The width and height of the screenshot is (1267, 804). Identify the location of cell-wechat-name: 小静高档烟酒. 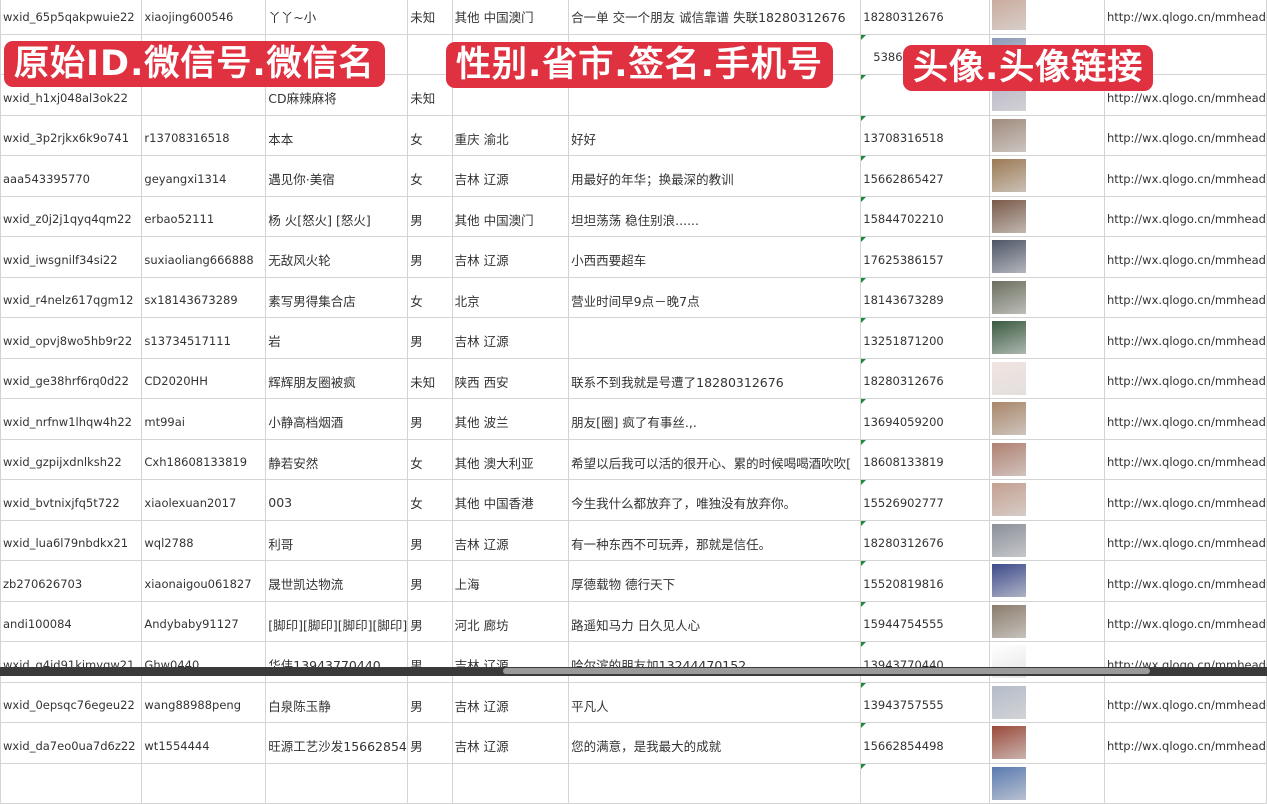
(337, 419).